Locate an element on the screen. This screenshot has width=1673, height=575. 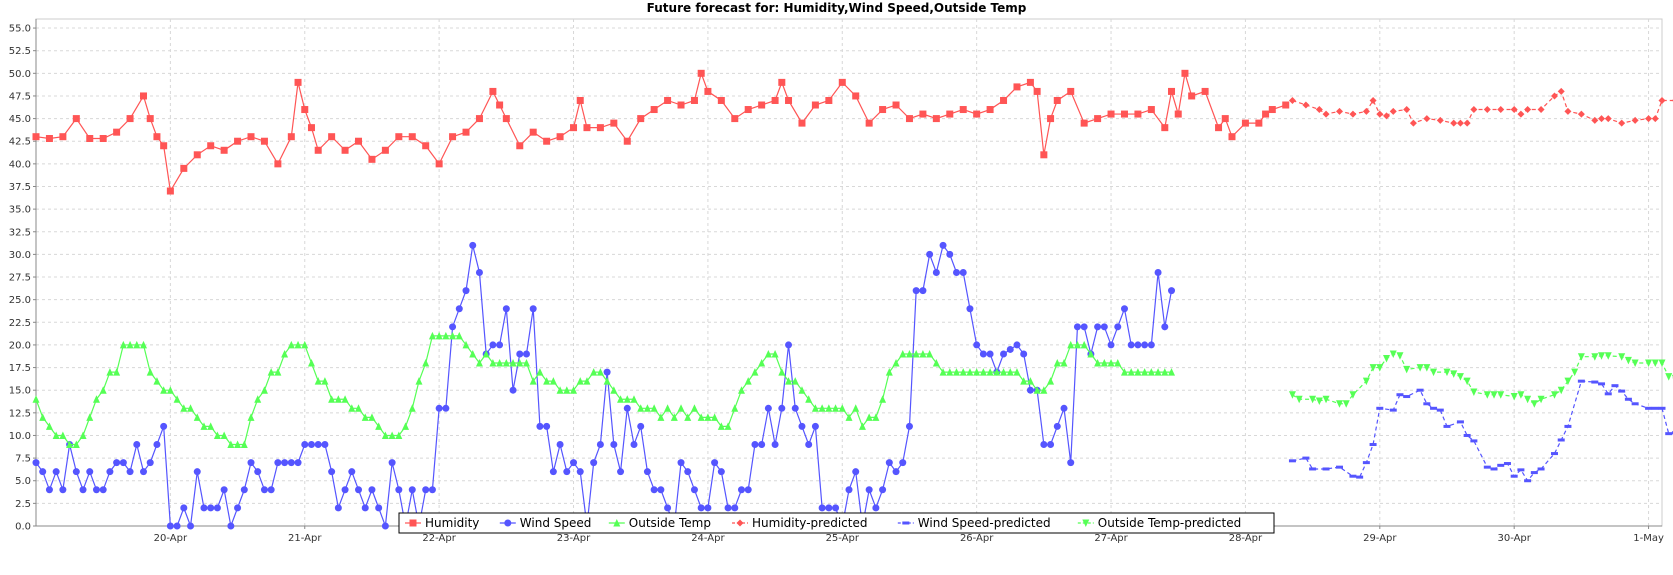
y-tick-label: 7.5 is located at coordinates (23, 459).